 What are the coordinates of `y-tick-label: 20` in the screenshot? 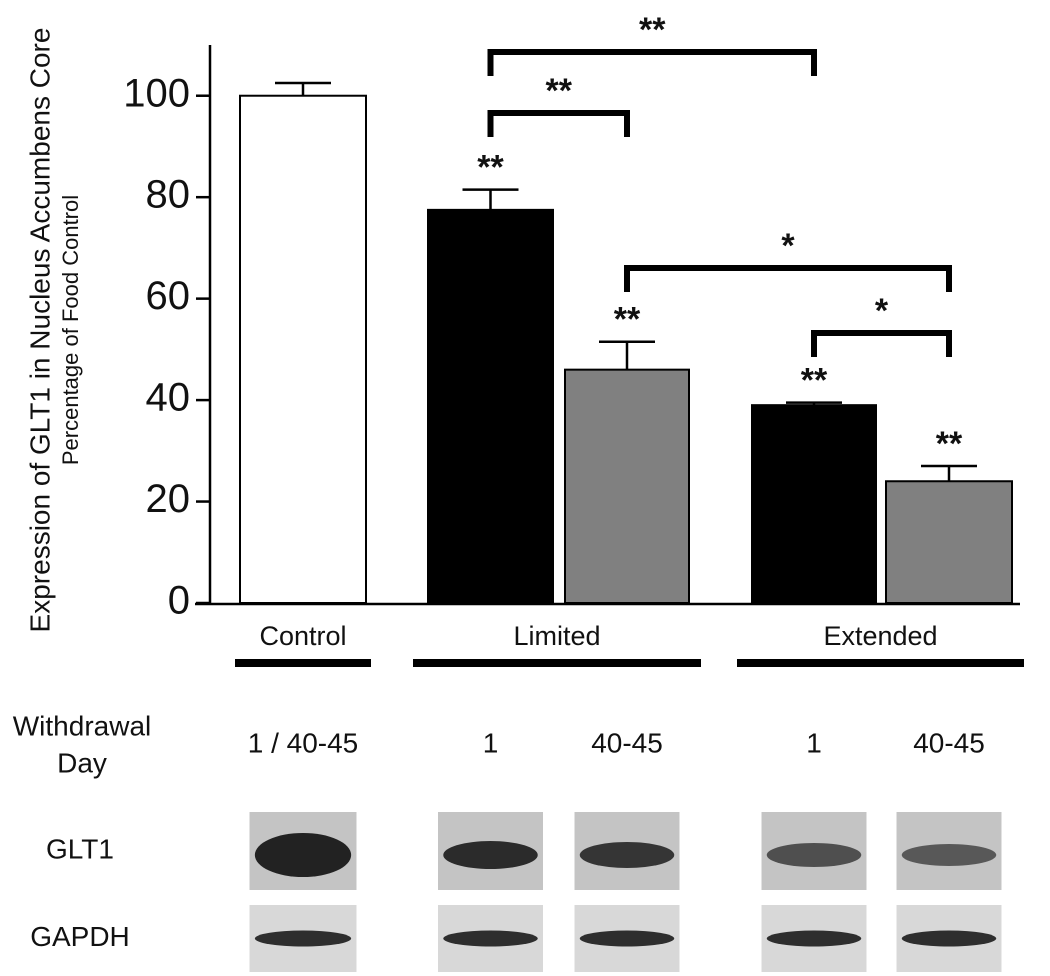 It's located at (168, 499).